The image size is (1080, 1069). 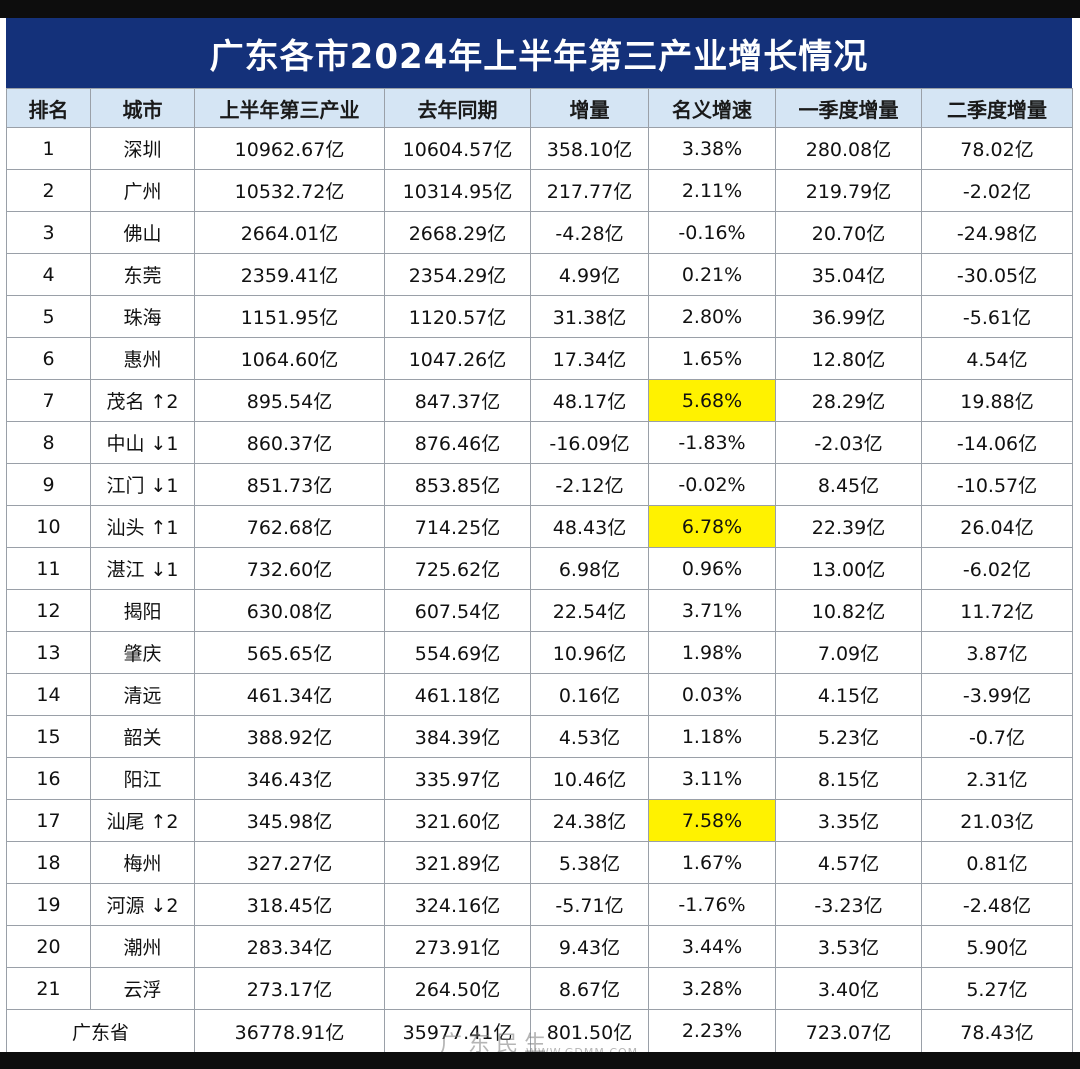 What do you see at coordinates (997, 108) in the screenshot?
I see `header-q2-increase: 二季度增量` at bounding box center [997, 108].